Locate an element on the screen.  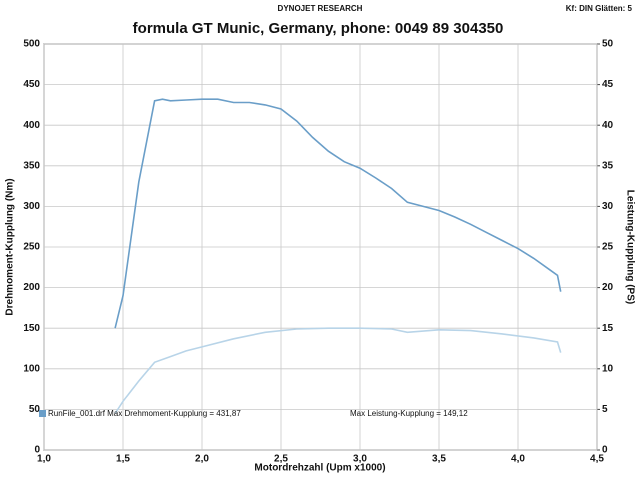
y-axis-label: Drehmoment-Kupplung (Nm) is located at coordinates (10, 246).